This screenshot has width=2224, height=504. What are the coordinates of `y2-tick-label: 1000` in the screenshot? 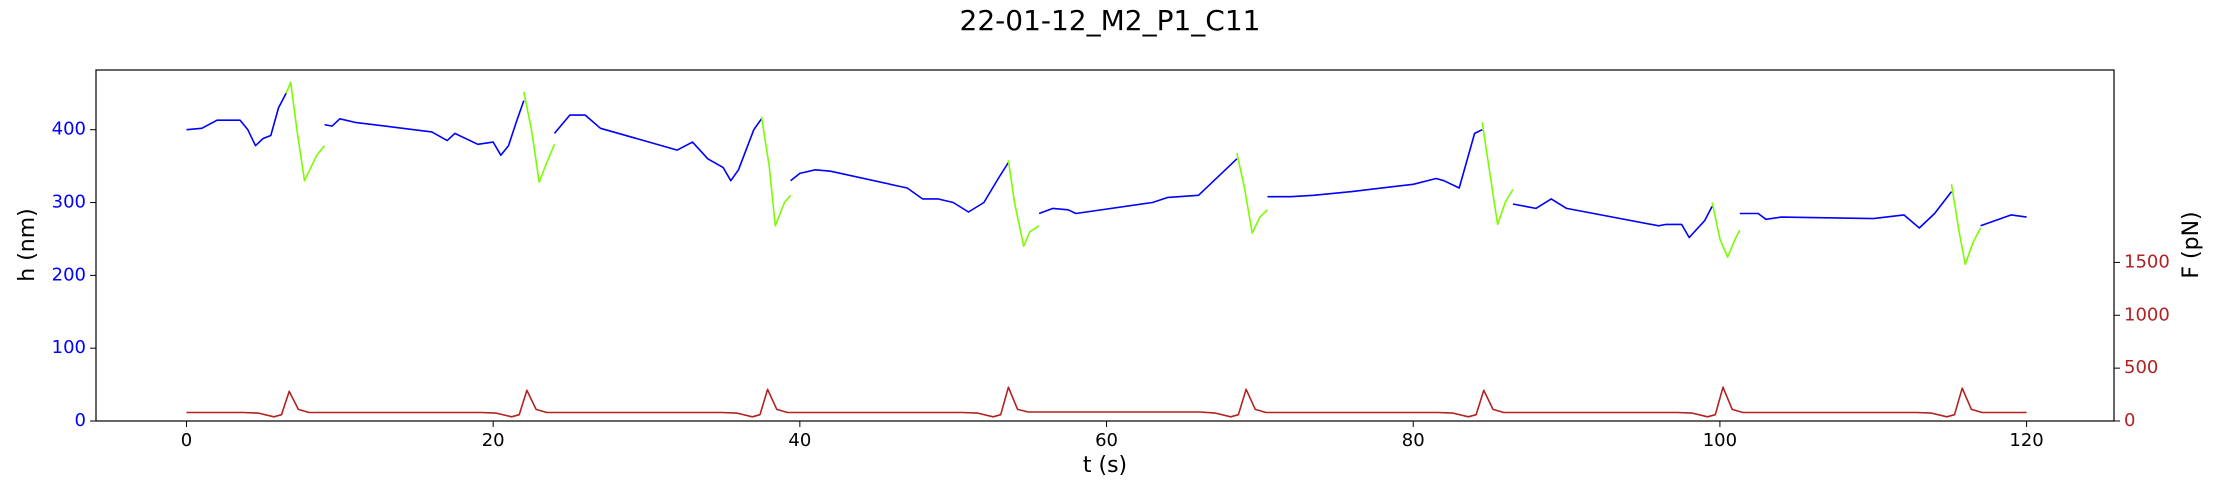 It's located at (2147, 314).